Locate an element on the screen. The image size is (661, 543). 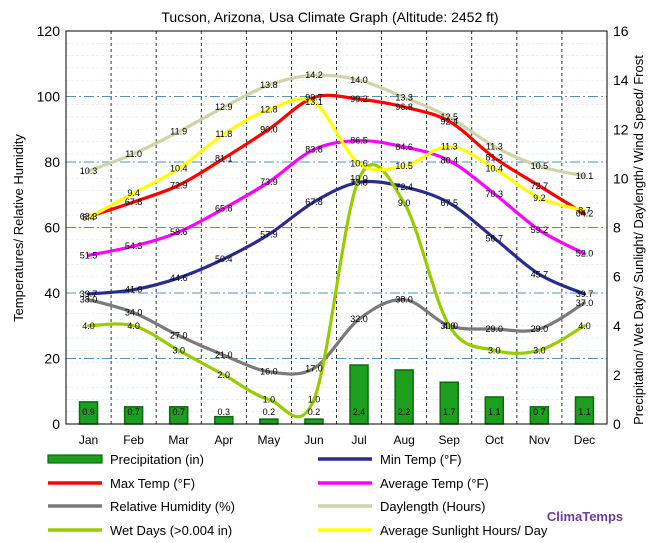
legend-label: Min Temp (°F) is located at coordinates (421, 459).